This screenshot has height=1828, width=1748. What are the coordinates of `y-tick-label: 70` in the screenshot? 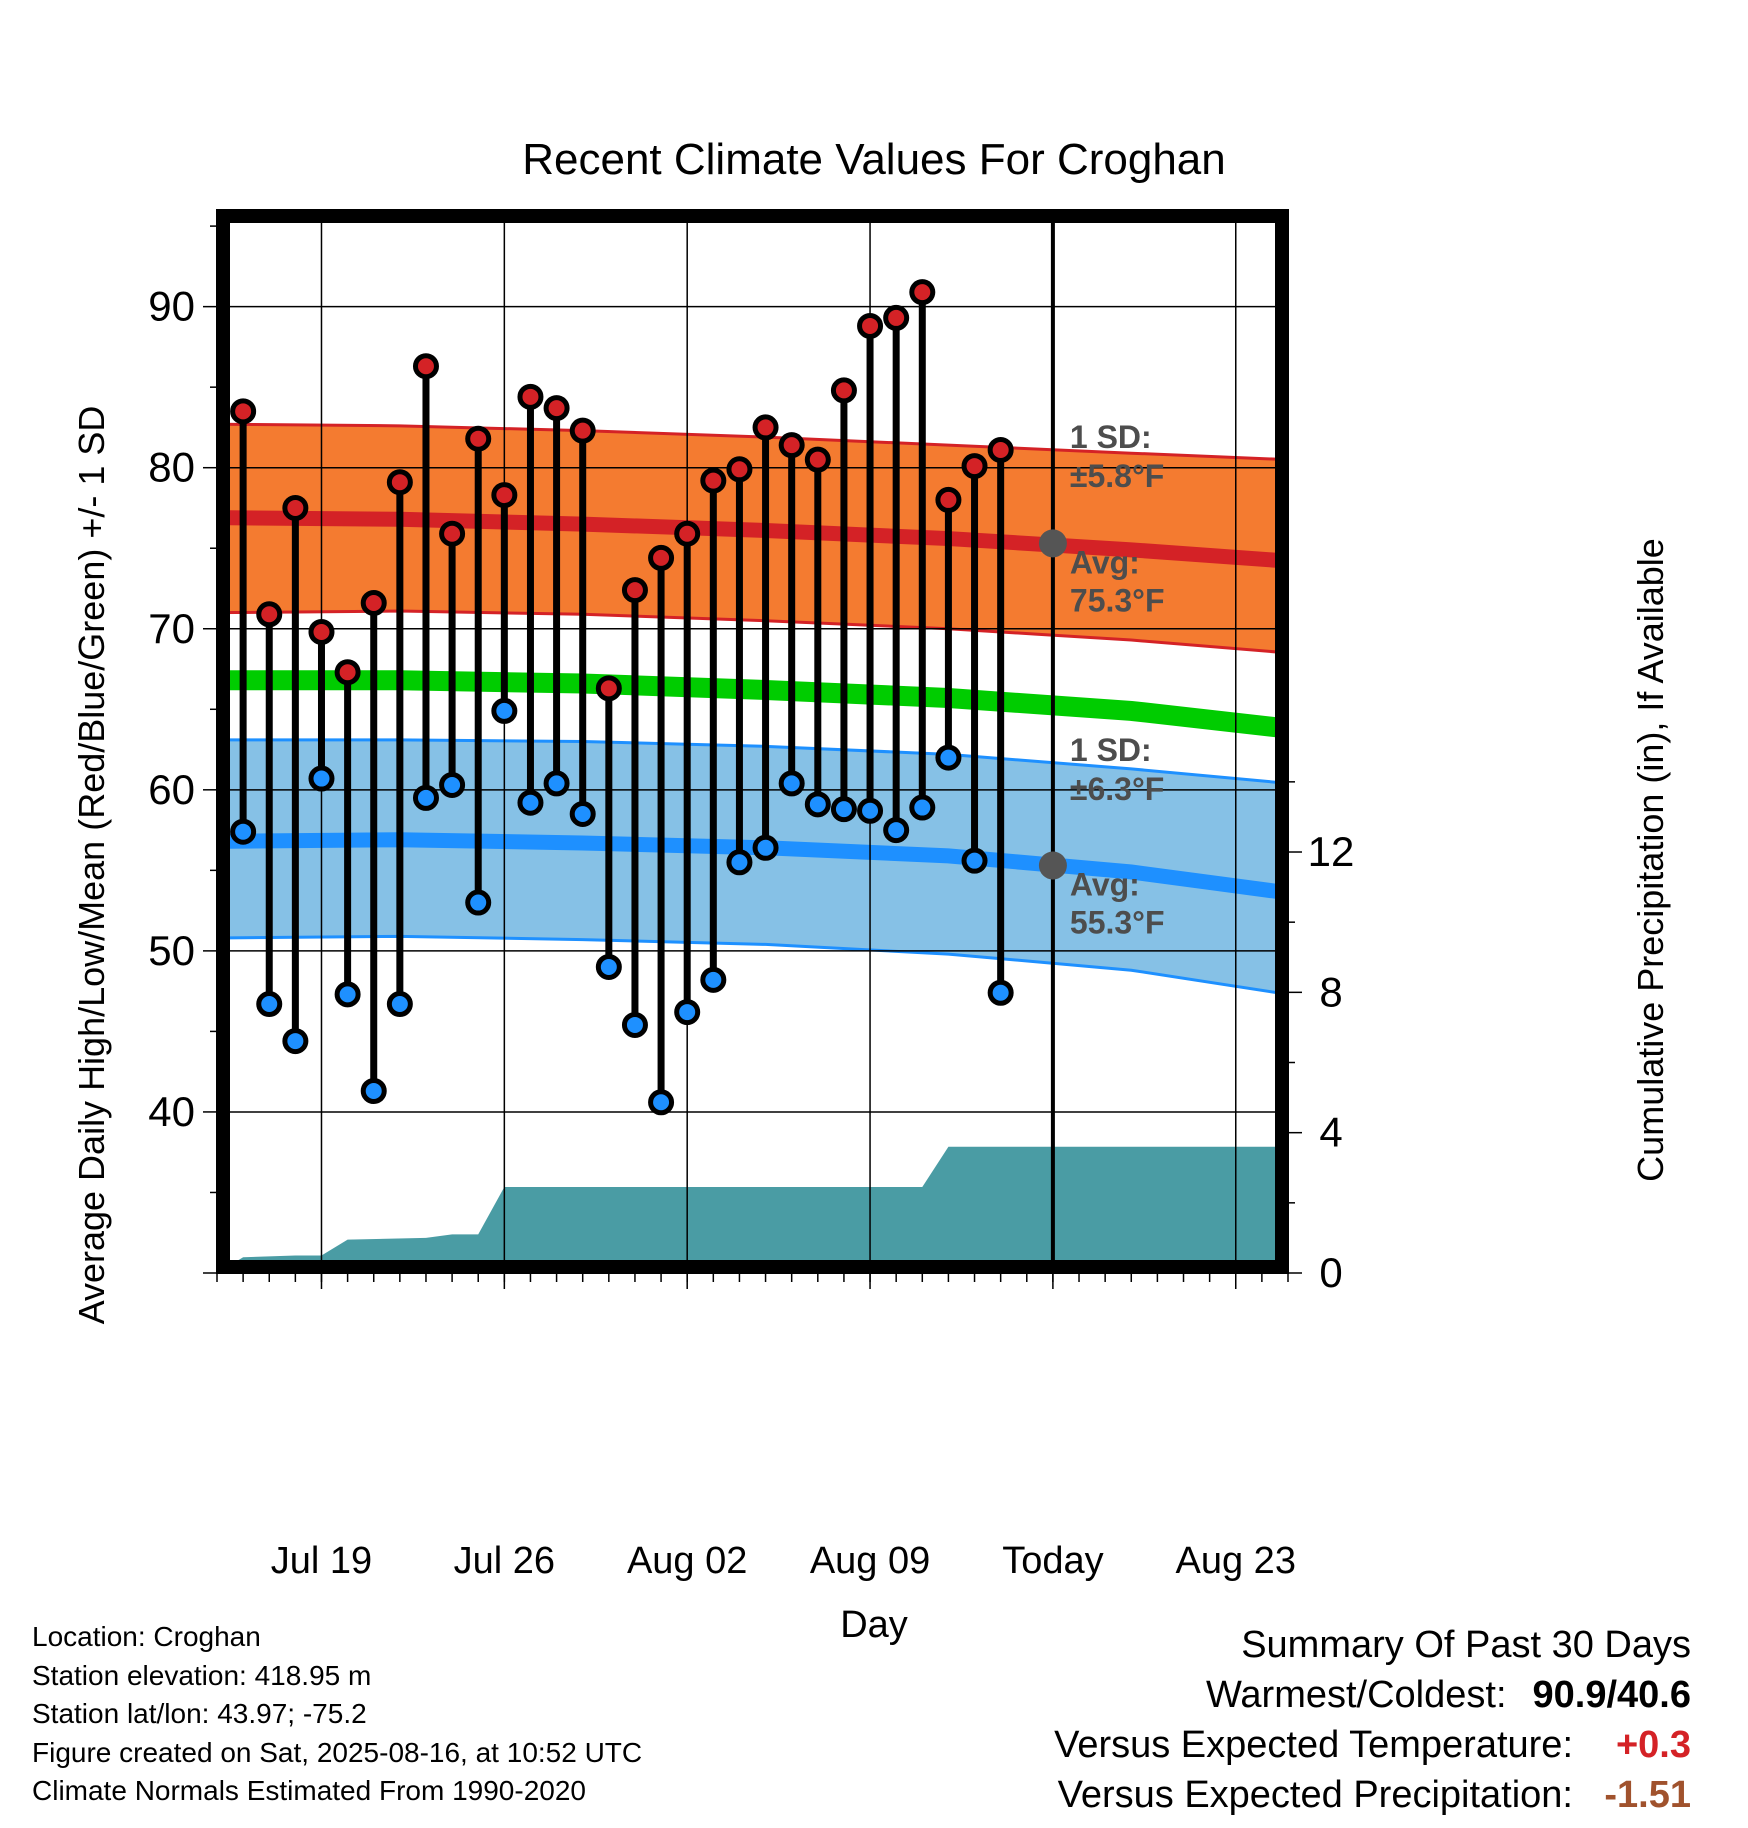 It's located at (171, 628).